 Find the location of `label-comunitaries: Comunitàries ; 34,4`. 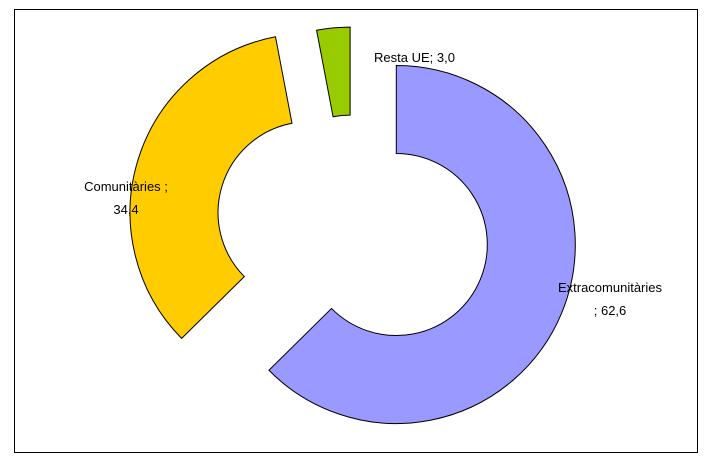

label-comunitaries: Comunitàries ; 34,4 is located at coordinates (126, 198).